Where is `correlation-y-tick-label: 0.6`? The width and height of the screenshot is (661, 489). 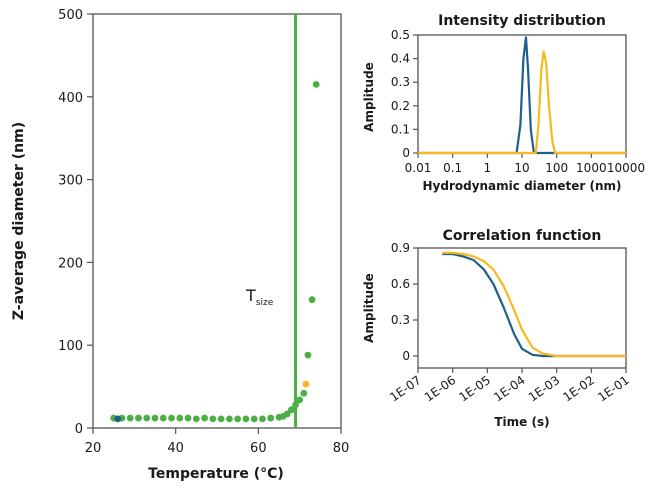
correlation-y-tick-label: 0.6 is located at coordinates (400, 284).